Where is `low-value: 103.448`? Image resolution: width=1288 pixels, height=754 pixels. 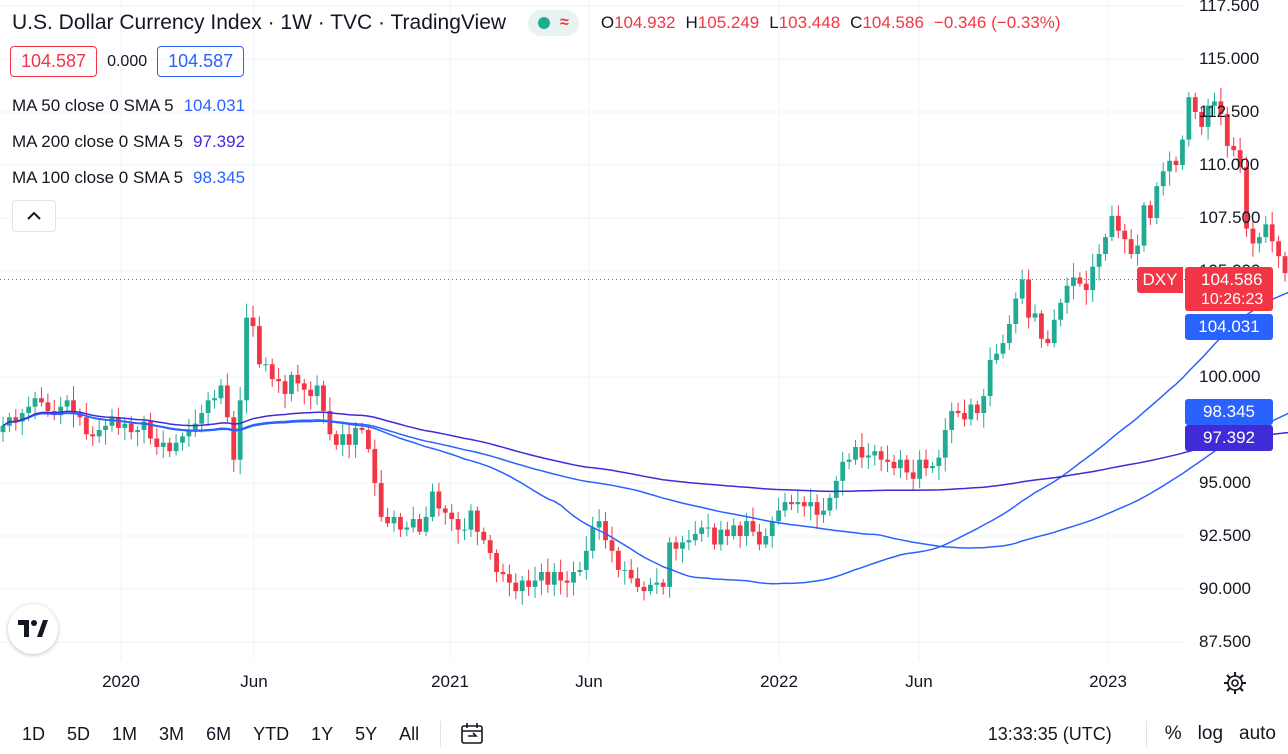
low-value: 103.448 is located at coordinates (809, 22).